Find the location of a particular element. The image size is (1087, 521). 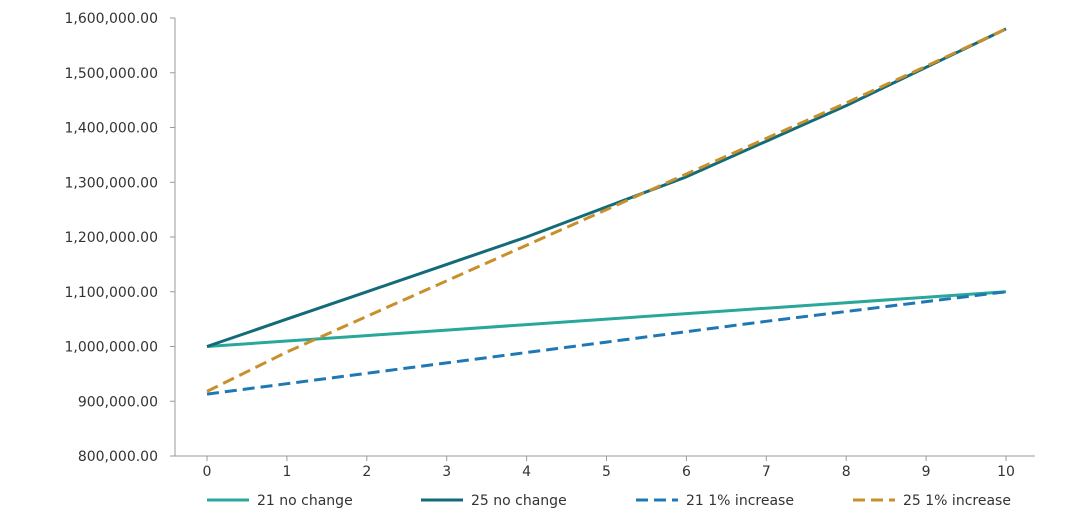

y-tick-label: 800,000.00 is located at coordinates (118, 457).